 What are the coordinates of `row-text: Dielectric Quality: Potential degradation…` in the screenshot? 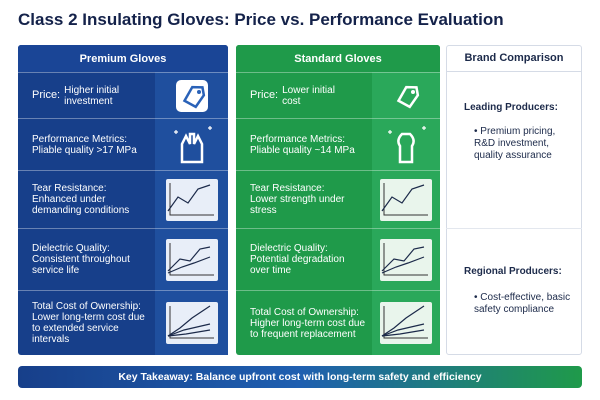 It's located at (304, 259).